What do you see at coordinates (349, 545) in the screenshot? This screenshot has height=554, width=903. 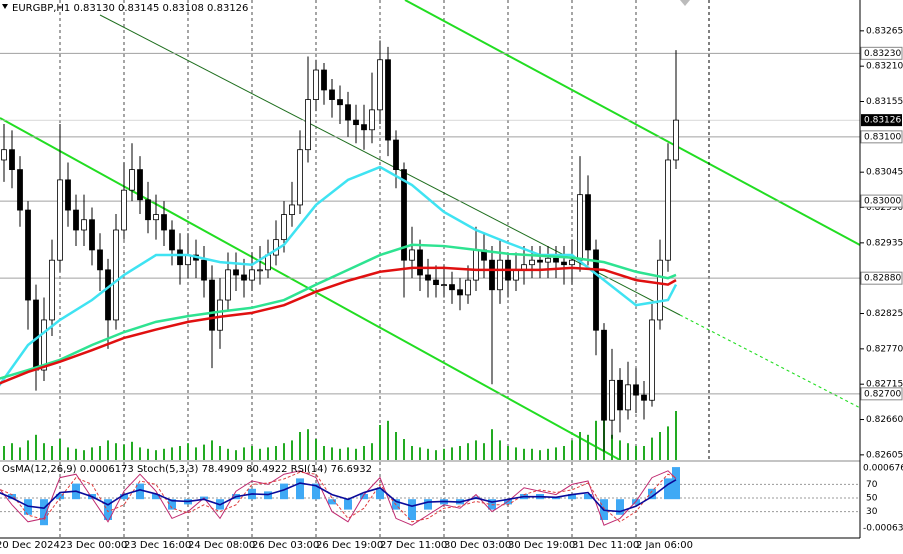 I see `x-tick-label: 26 Dec 19:00` at bounding box center [349, 545].